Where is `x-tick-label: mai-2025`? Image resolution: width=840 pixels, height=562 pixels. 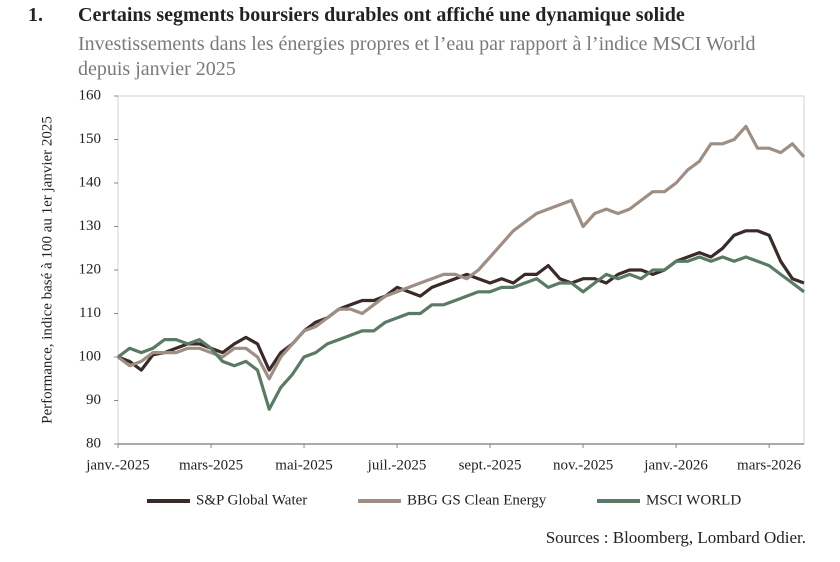 x-tick-label: mai-2025 is located at coordinates (304, 465).